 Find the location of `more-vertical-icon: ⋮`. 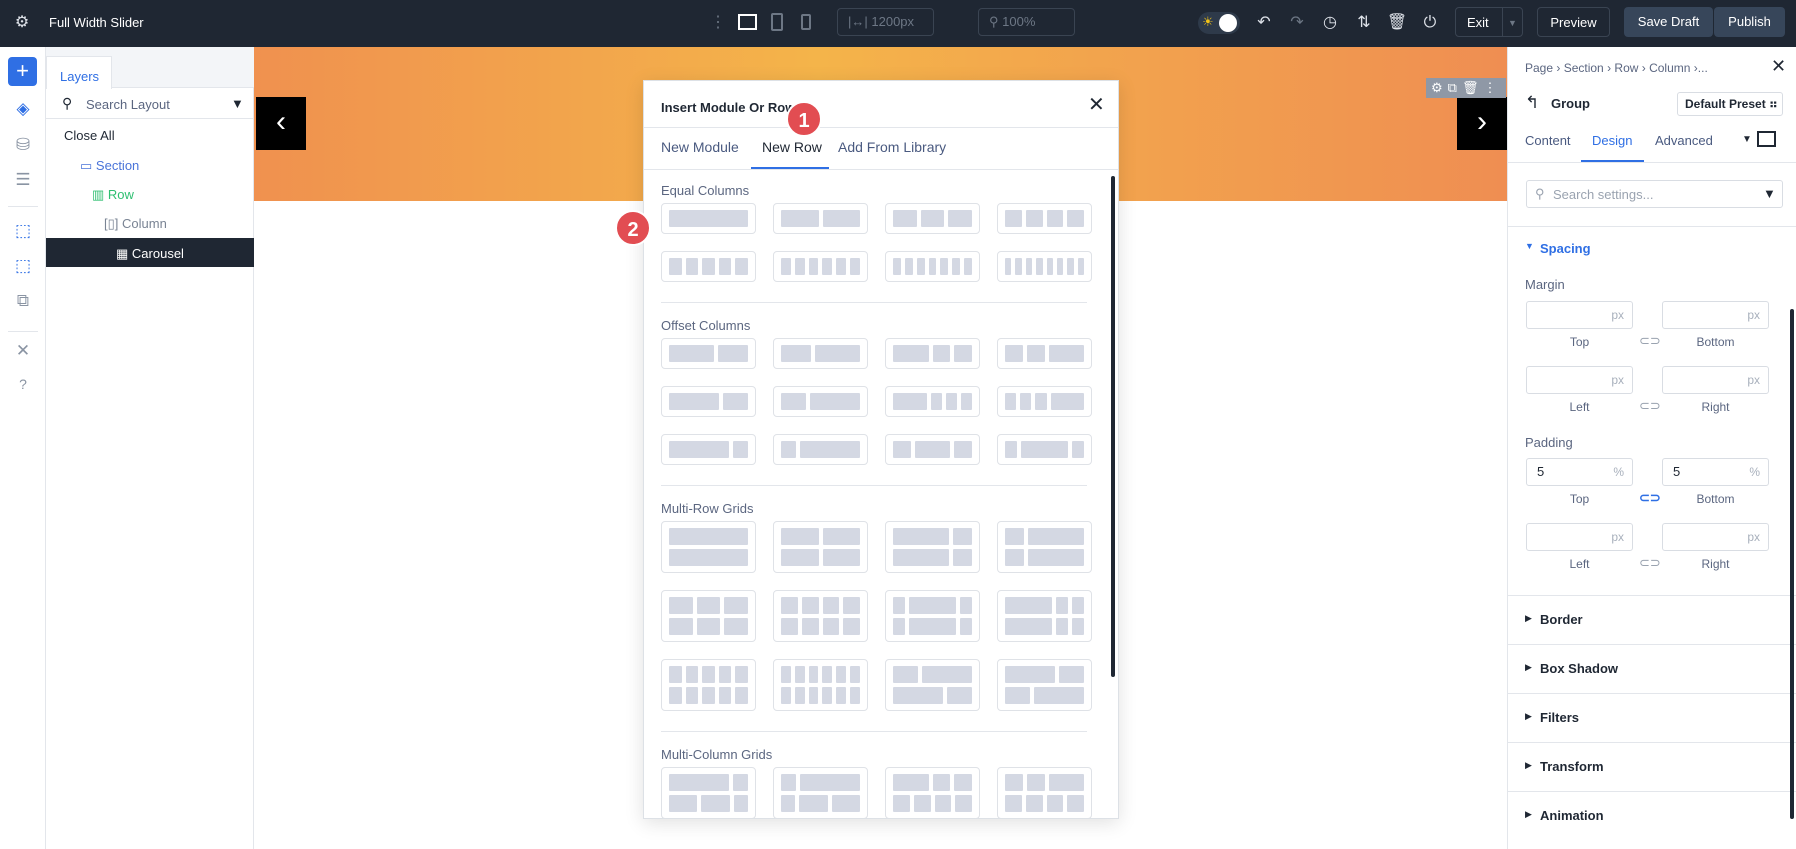

more-vertical-icon: ⋮ is located at coordinates (718, 22).